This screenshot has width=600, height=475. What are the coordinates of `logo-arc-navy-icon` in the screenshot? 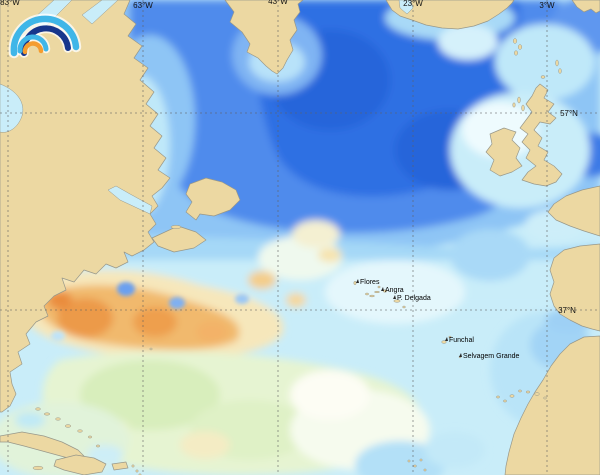 It's located at (45, 40).